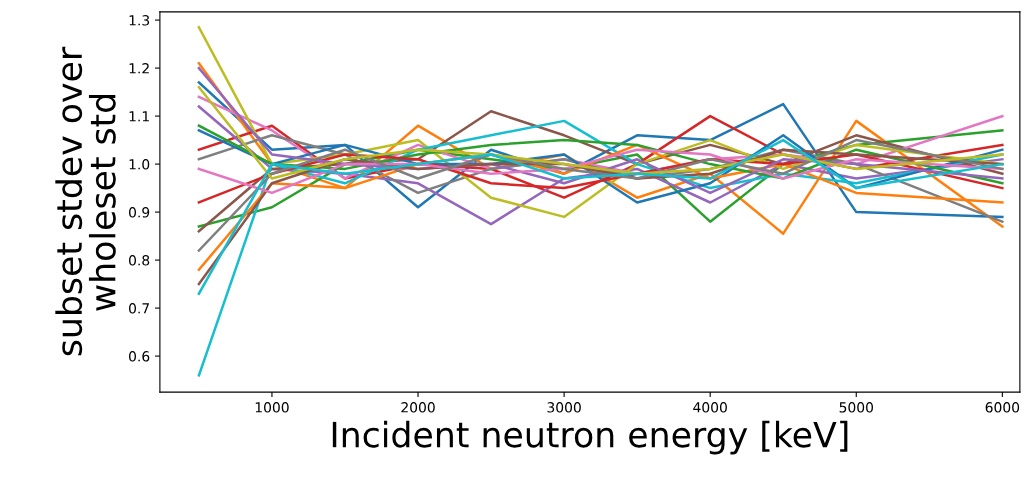 The width and height of the screenshot is (1025, 477). What do you see at coordinates (1002, 407) in the screenshot?
I see `x-tick-label: 6000` at bounding box center [1002, 407].